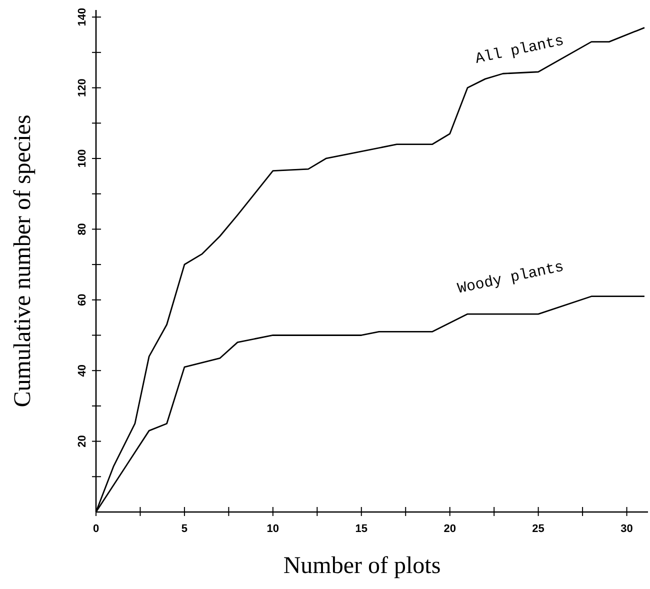  Describe the element at coordinates (82, 370) in the screenshot. I see `y-tick-label: 40` at that location.